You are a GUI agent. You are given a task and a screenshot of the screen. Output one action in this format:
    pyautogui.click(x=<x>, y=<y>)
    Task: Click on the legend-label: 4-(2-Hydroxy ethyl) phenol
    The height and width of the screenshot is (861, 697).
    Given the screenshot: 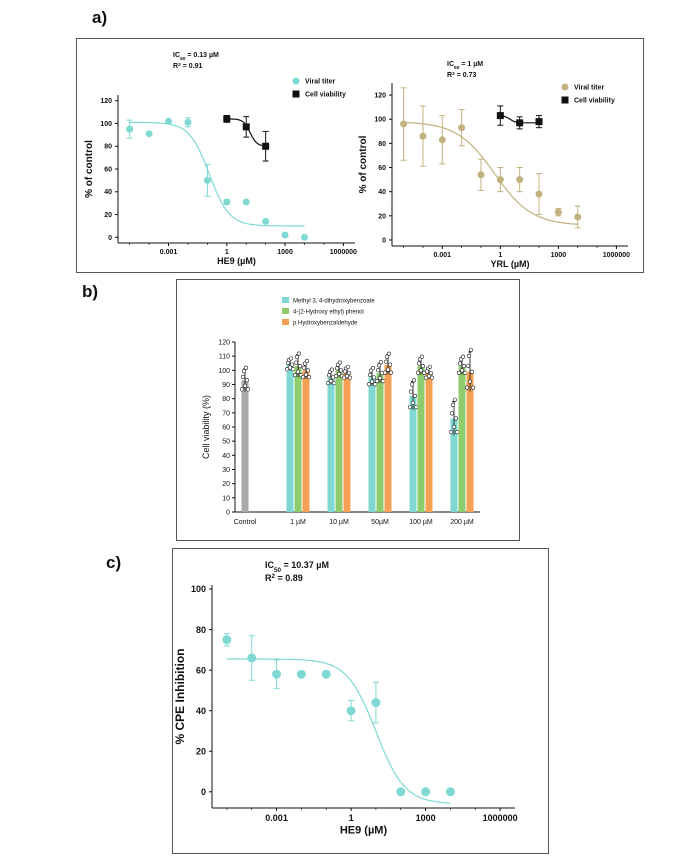 What is the action you would take?
    pyautogui.click(x=328, y=313)
    